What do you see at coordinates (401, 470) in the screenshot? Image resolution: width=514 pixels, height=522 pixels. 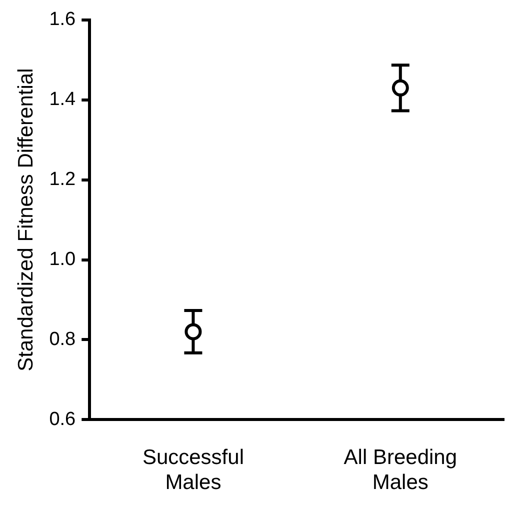 I see `x-tick-label: All Breeding Males` at bounding box center [401, 470].